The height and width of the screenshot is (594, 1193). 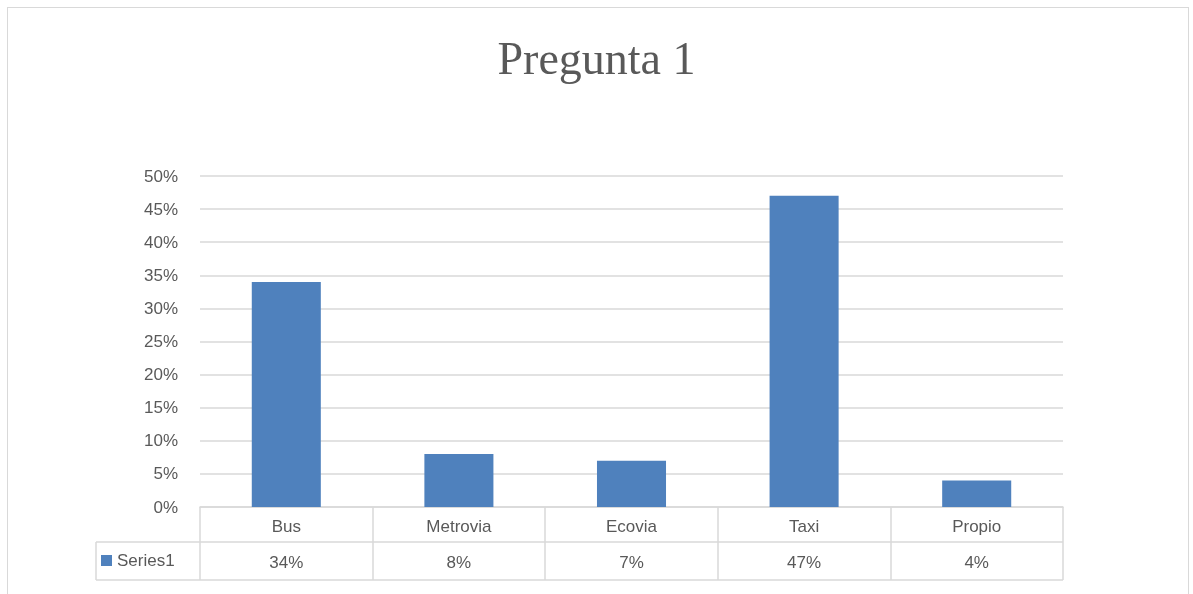 I want to click on legend-label: Series1, so click(x=146, y=560).